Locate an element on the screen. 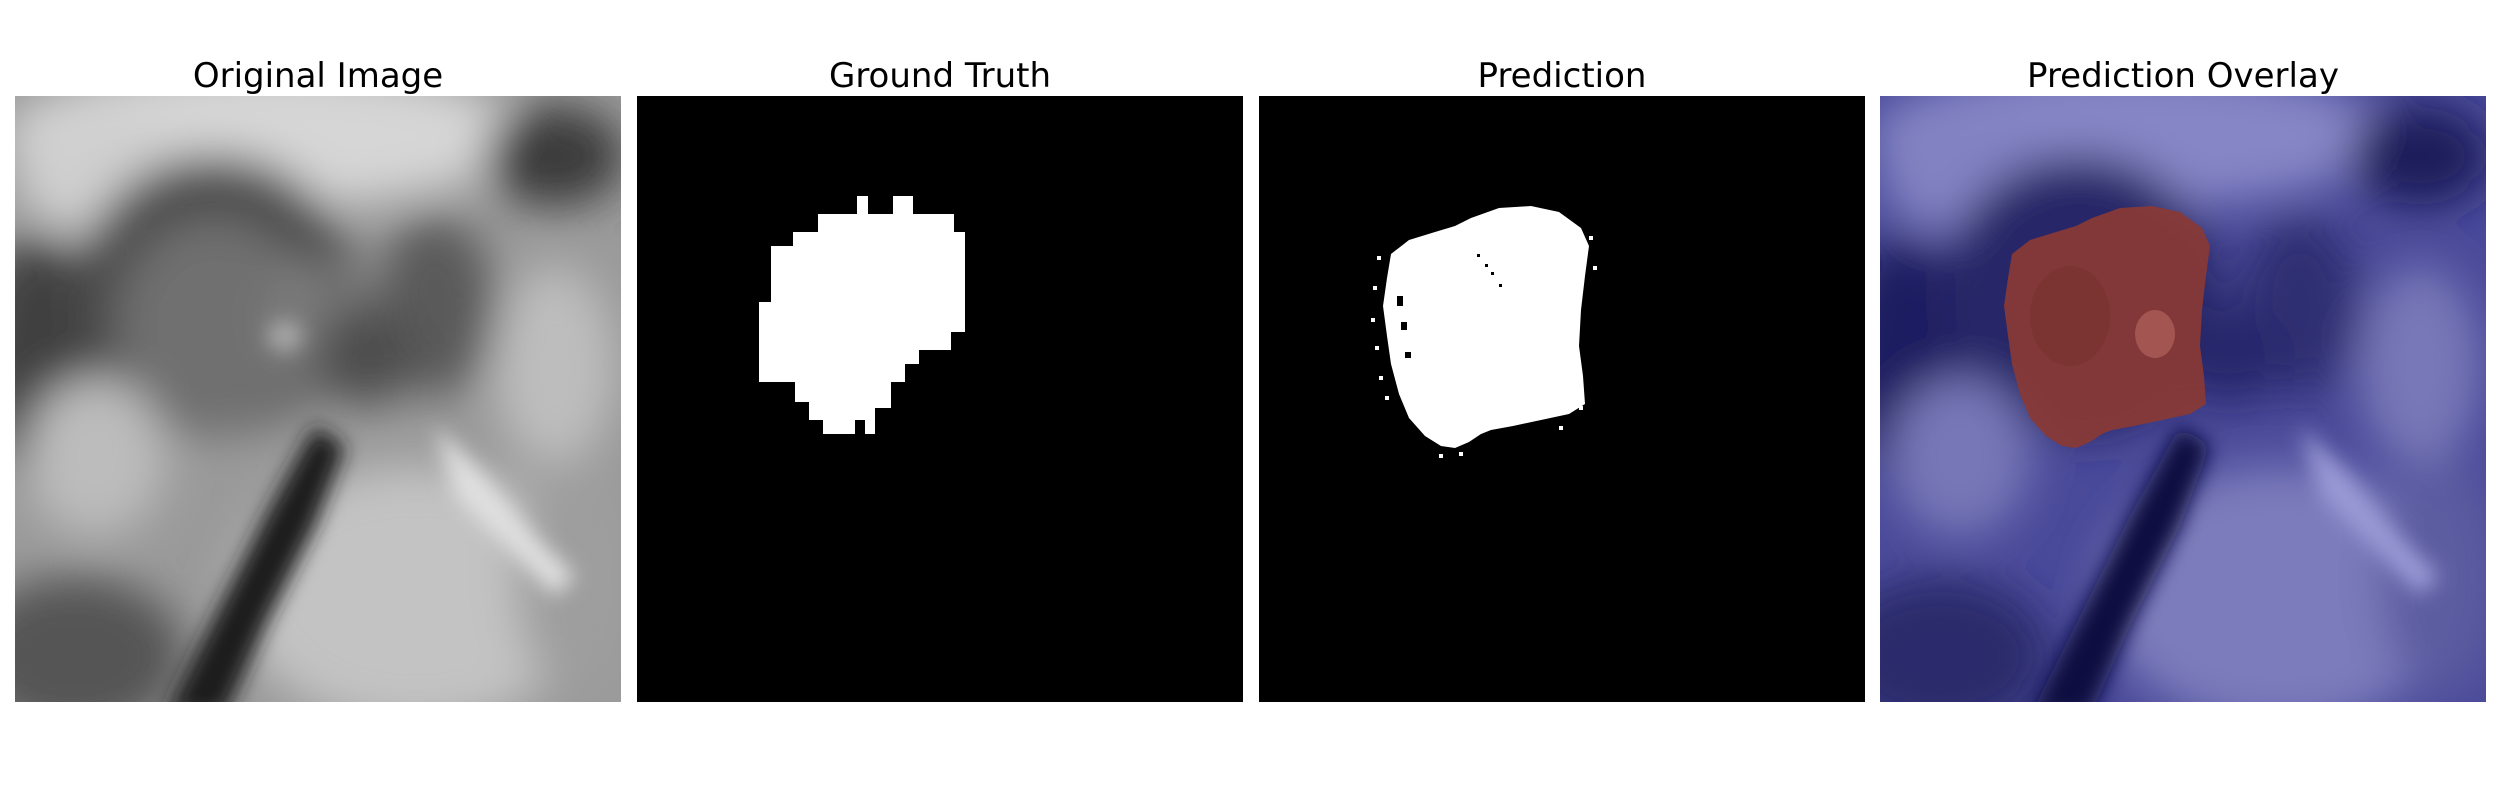 The image size is (2500, 800). panel-title-prediction-overlay: Prediction Overlay is located at coordinates (2183, 76).